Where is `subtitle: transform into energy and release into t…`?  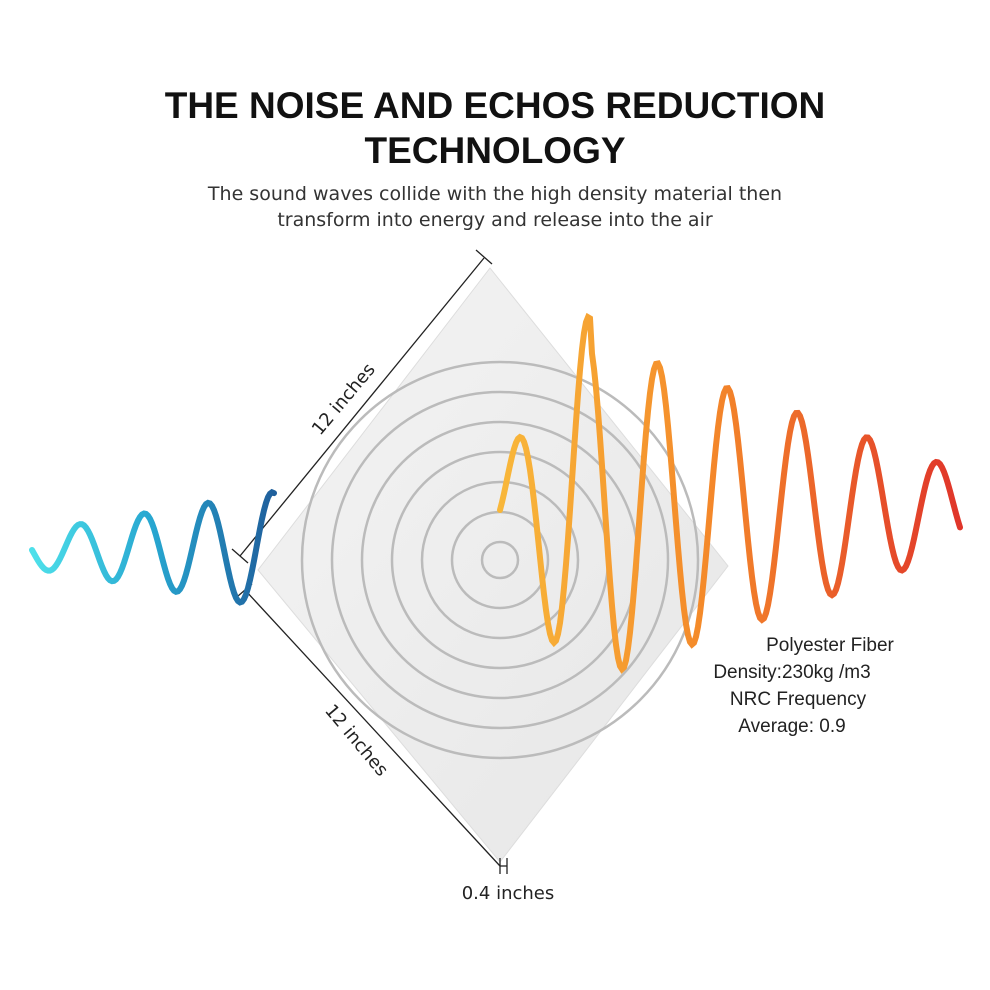 subtitle: transform into energy and release into t… is located at coordinates (495, 220).